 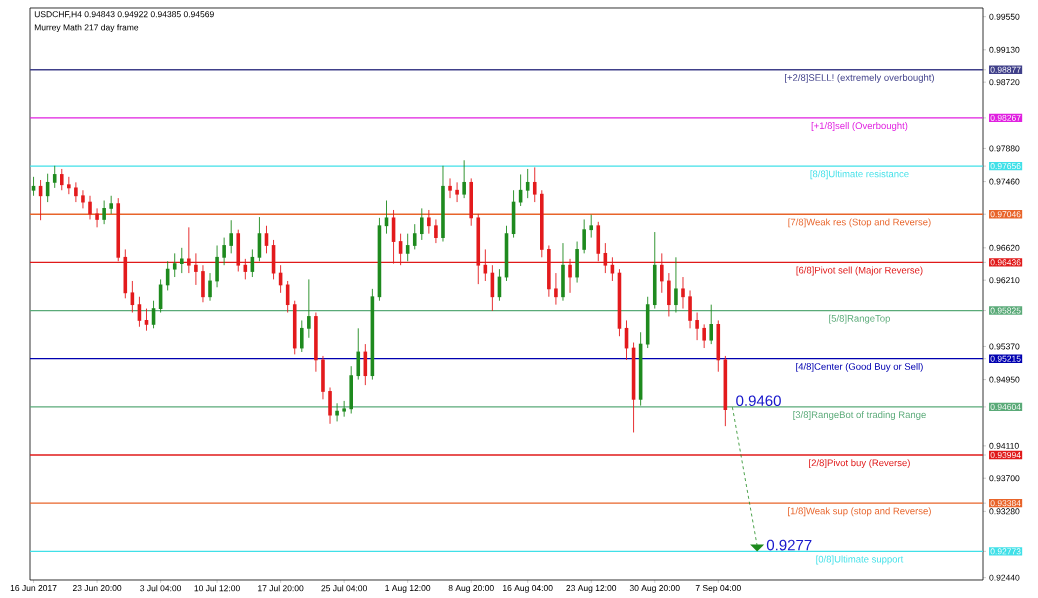 What do you see at coordinates (1005, 358) in the screenshot?
I see `y-tick-label: 0.95215` at bounding box center [1005, 358].